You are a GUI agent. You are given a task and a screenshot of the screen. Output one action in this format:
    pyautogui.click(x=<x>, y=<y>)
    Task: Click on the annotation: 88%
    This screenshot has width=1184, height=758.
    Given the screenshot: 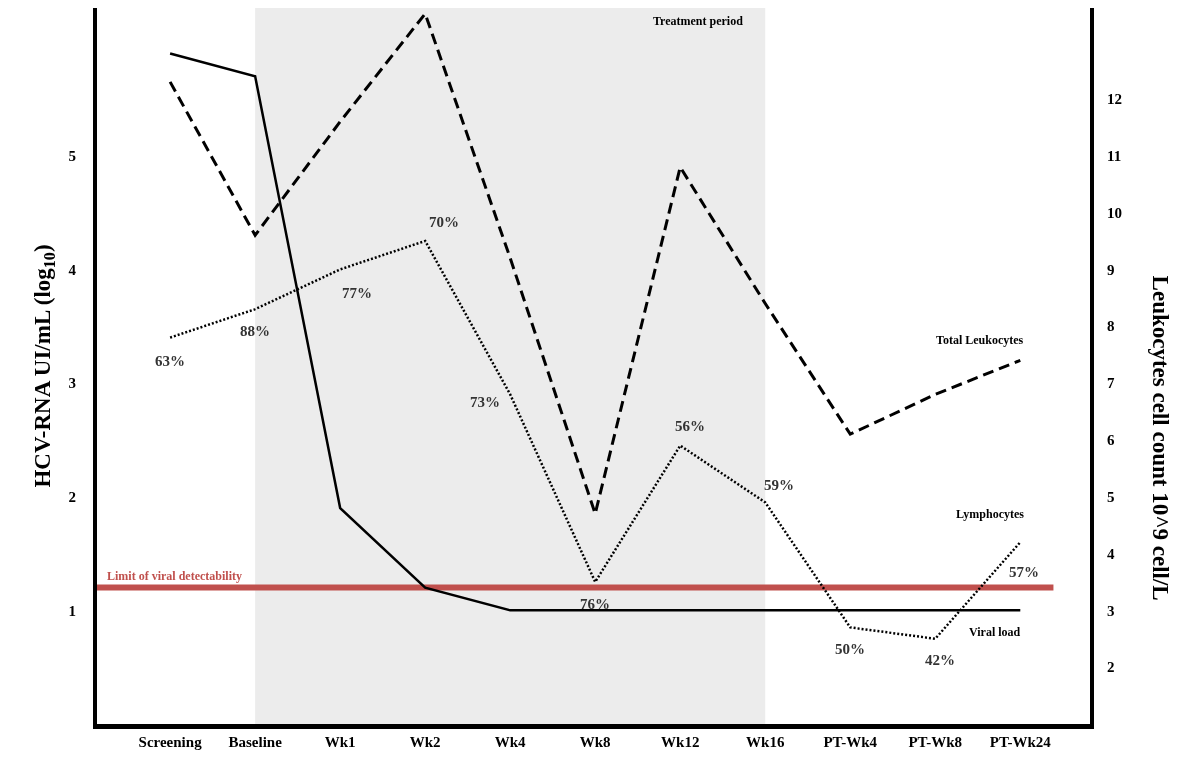 What is the action you would take?
    pyautogui.click(x=255, y=331)
    